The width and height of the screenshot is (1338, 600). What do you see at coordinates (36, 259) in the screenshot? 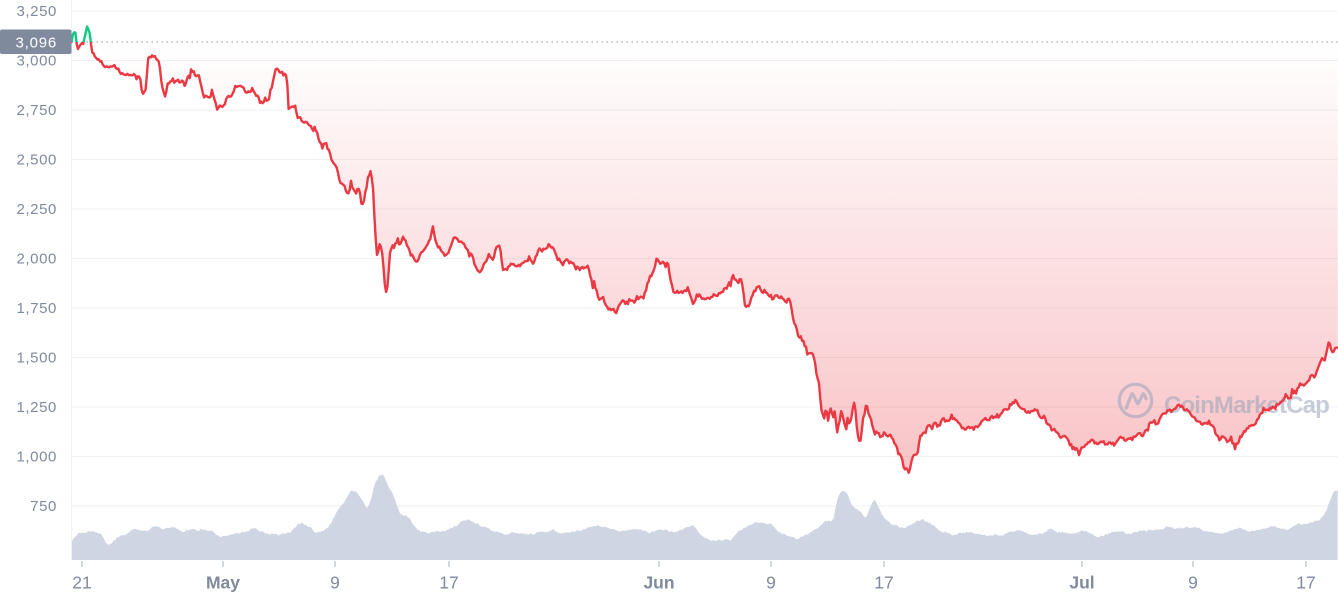
I see `svg-text: 2,000` at bounding box center [36, 259].